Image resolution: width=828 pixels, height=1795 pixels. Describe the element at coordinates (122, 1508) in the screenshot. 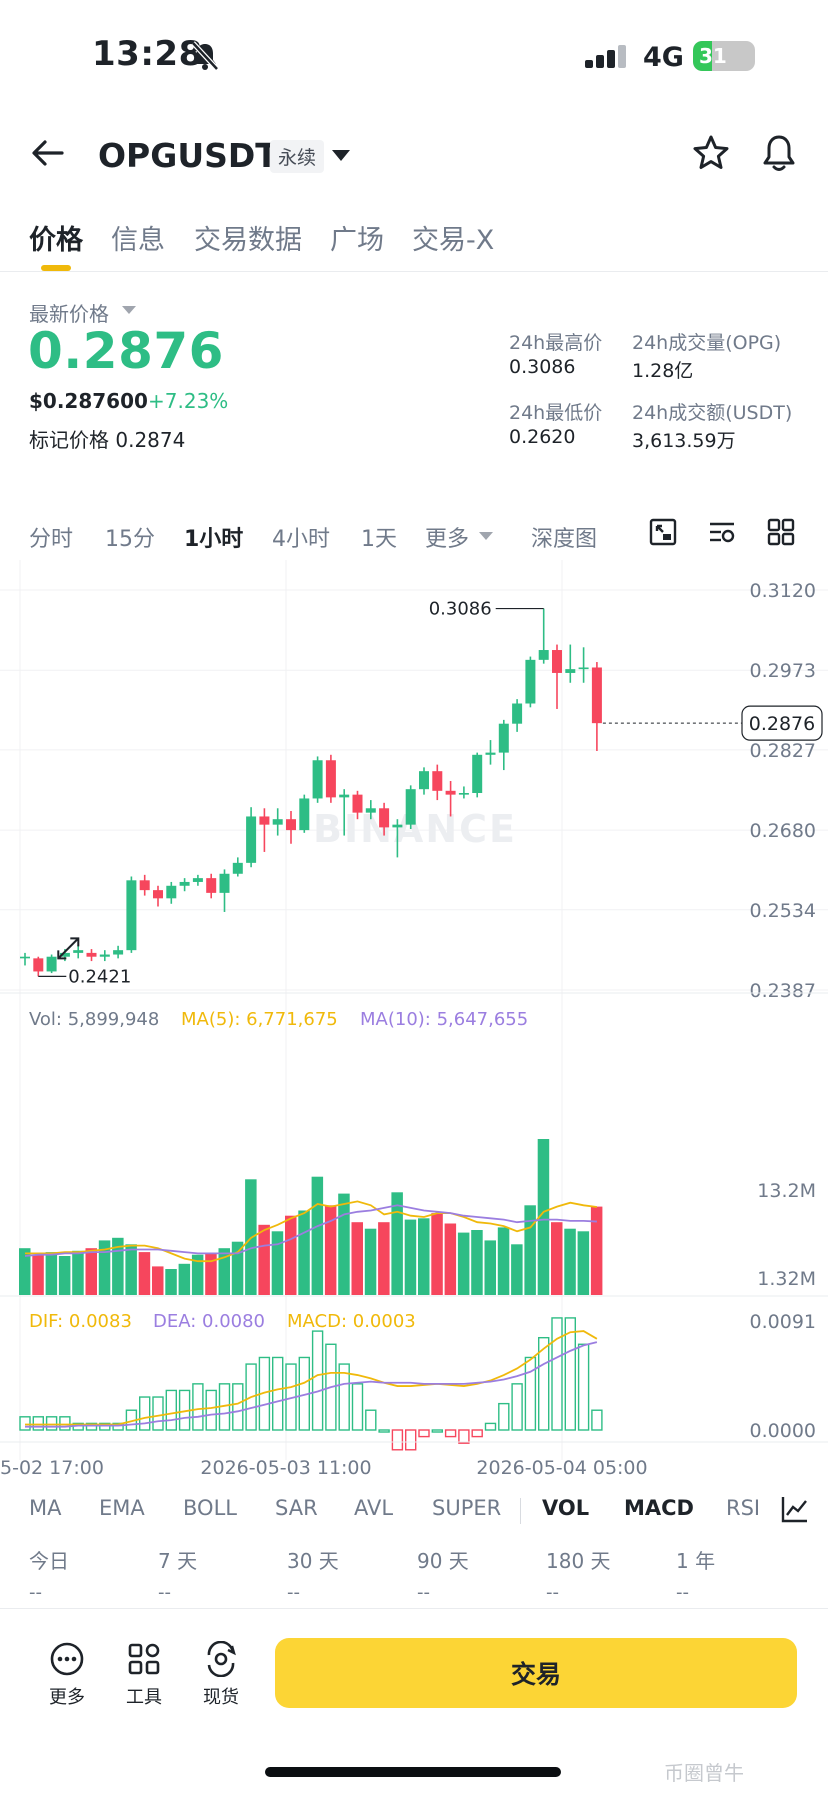

I see `indicator-ema: EMA` at that location.